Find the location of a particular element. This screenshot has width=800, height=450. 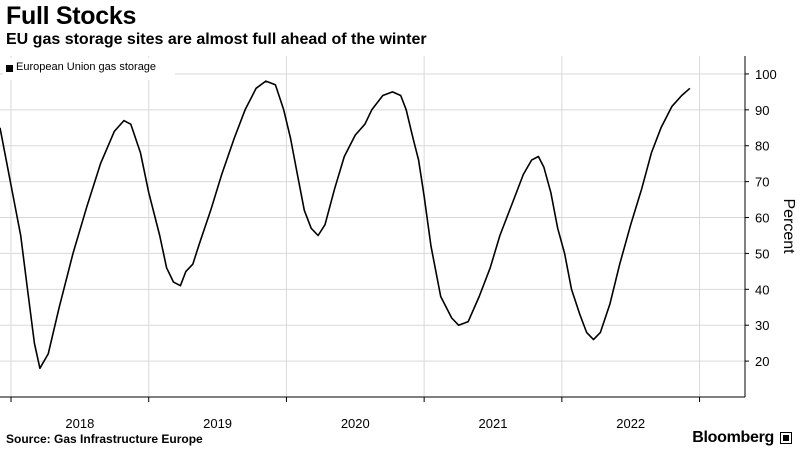

ytick-label-2: 40 is located at coordinates (762, 289).